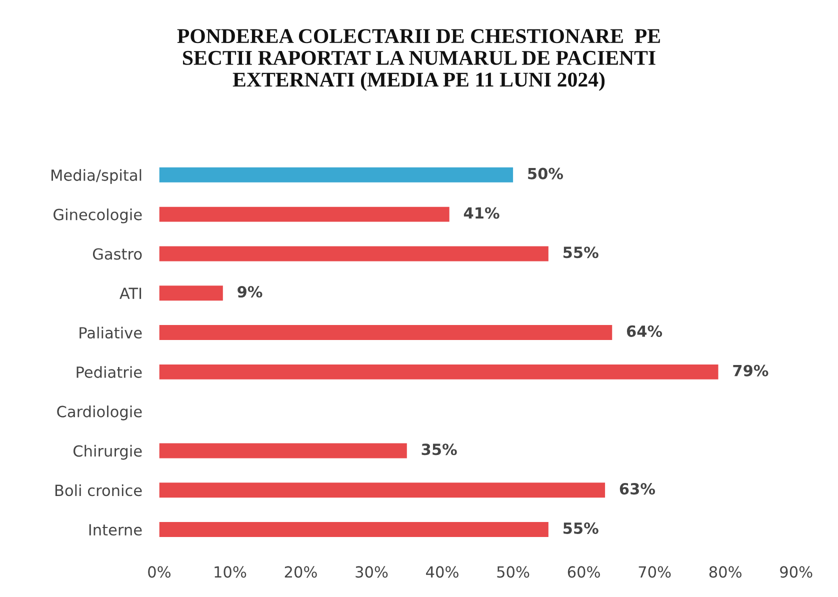 The height and width of the screenshot is (597, 838). I want to click on y-tick-label: Pediatrie, so click(109, 372).